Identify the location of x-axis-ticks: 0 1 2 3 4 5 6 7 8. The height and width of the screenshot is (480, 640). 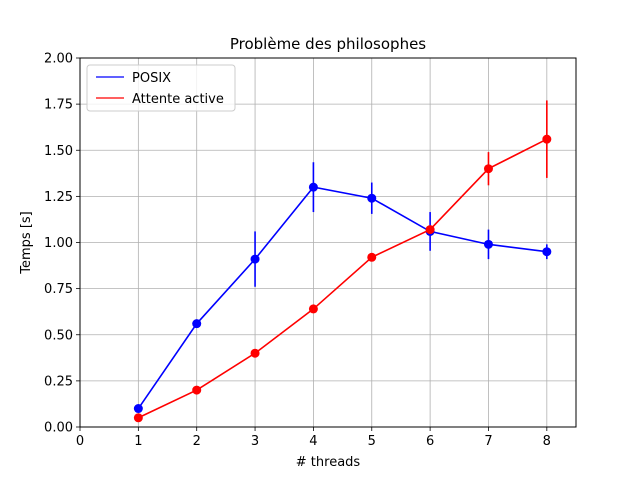
(313, 438).